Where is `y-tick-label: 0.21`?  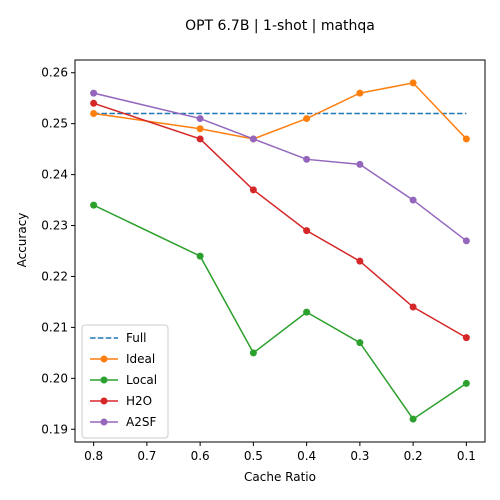 y-tick-label: 0.21 is located at coordinates (54, 327).